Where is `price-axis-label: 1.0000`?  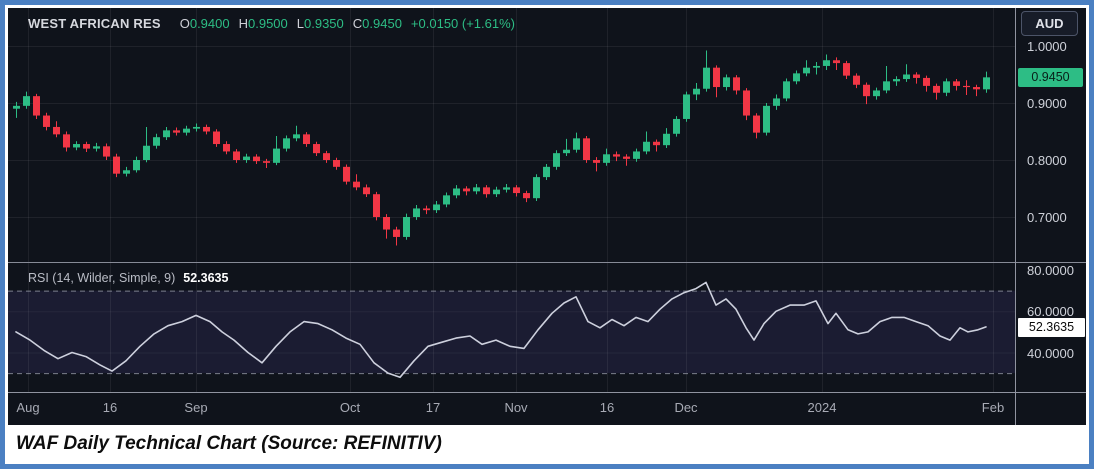 price-axis-label: 1.0000 is located at coordinates (1047, 46).